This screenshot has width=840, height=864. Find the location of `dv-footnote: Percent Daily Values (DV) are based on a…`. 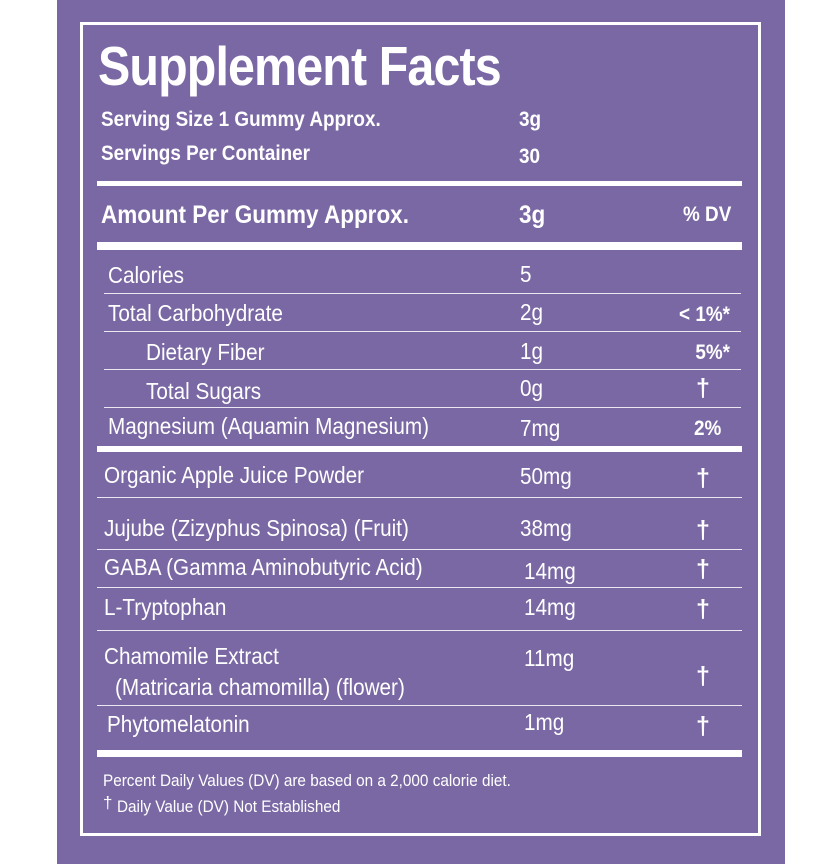

dv-footnote: Percent Daily Values (DV) are based on a… is located at coordinates (307, 780).